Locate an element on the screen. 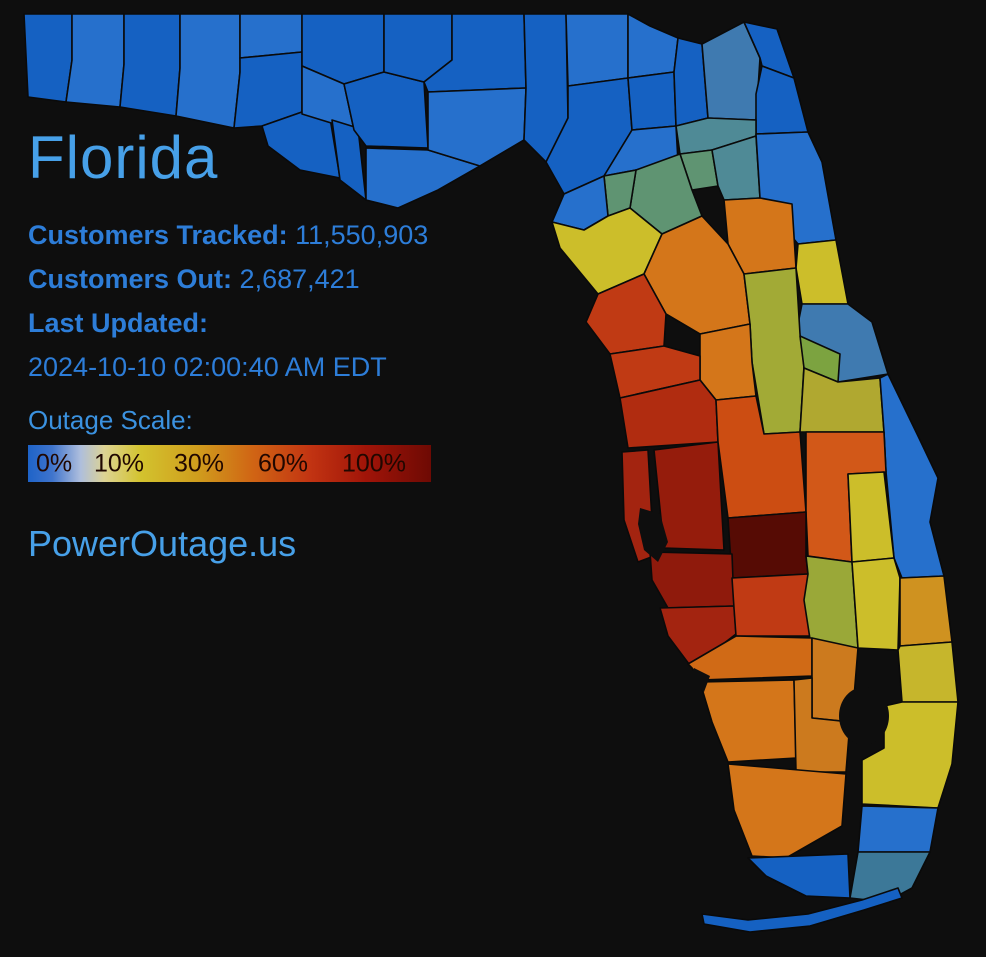 This screenshot has height=957, width=986. county-martin is located at coordinates (928, 672).